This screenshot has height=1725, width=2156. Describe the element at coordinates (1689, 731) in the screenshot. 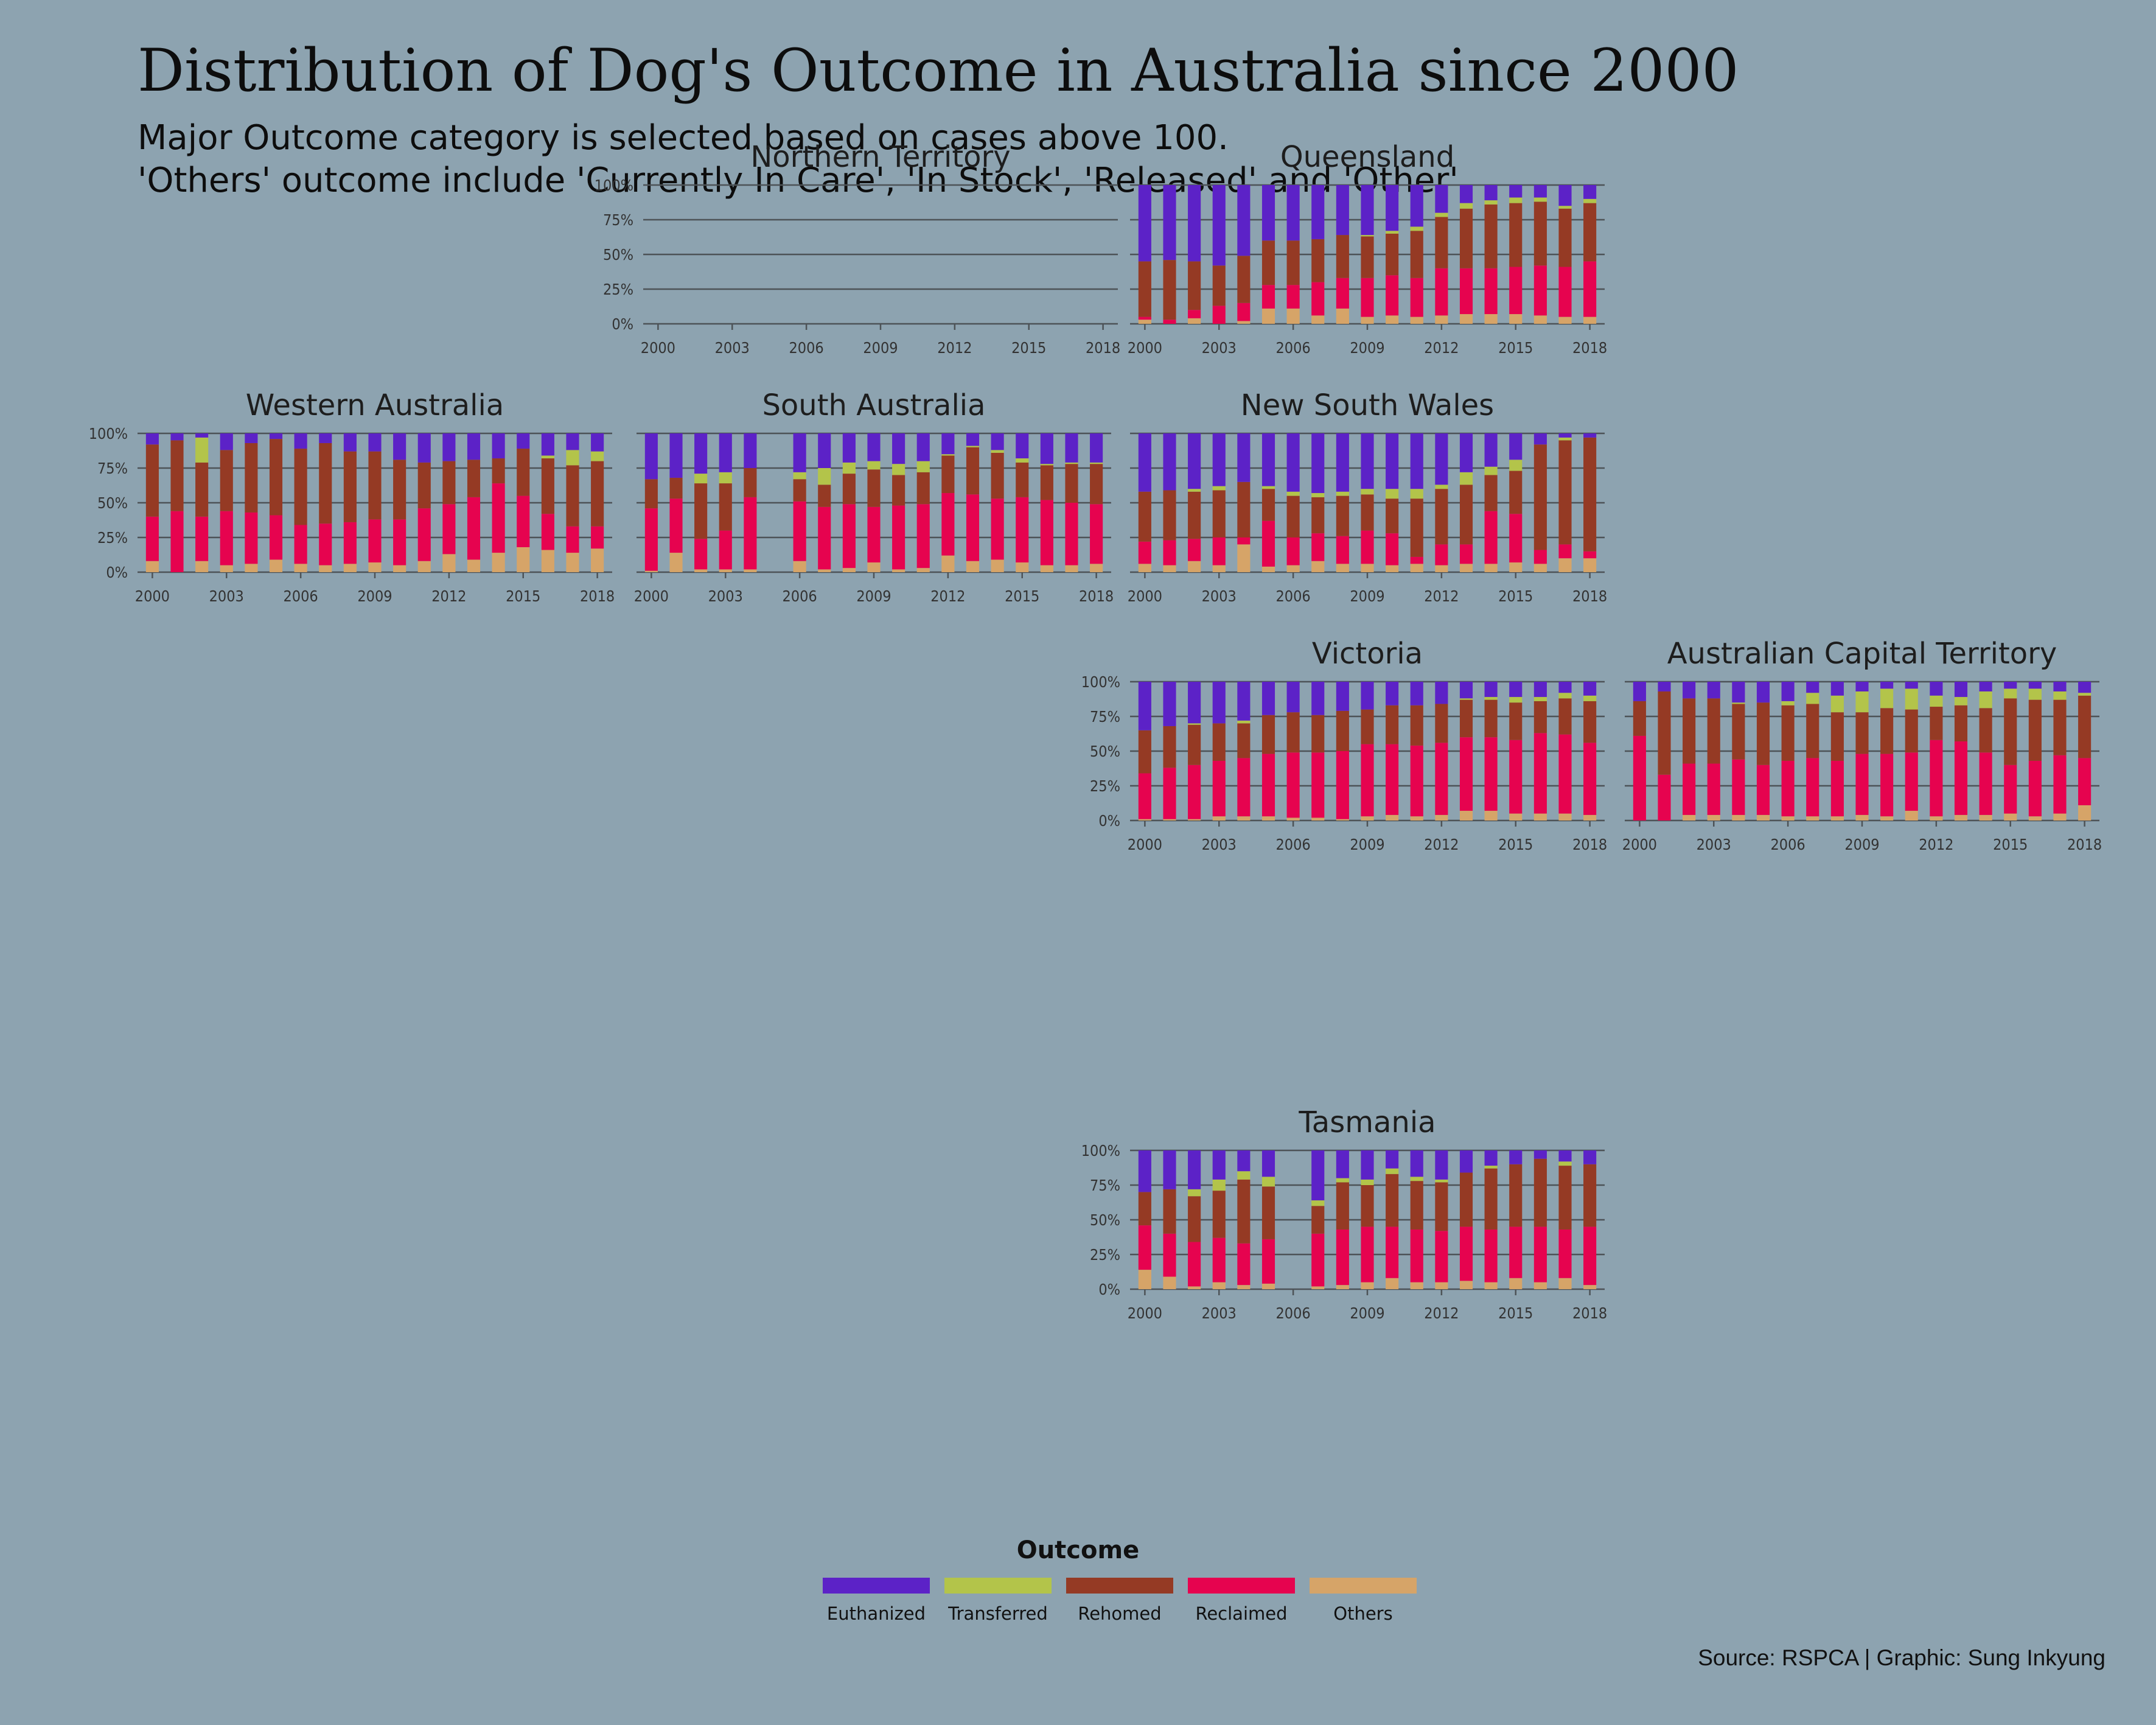

I see `bar-segment-rehomed-2002` at that location.